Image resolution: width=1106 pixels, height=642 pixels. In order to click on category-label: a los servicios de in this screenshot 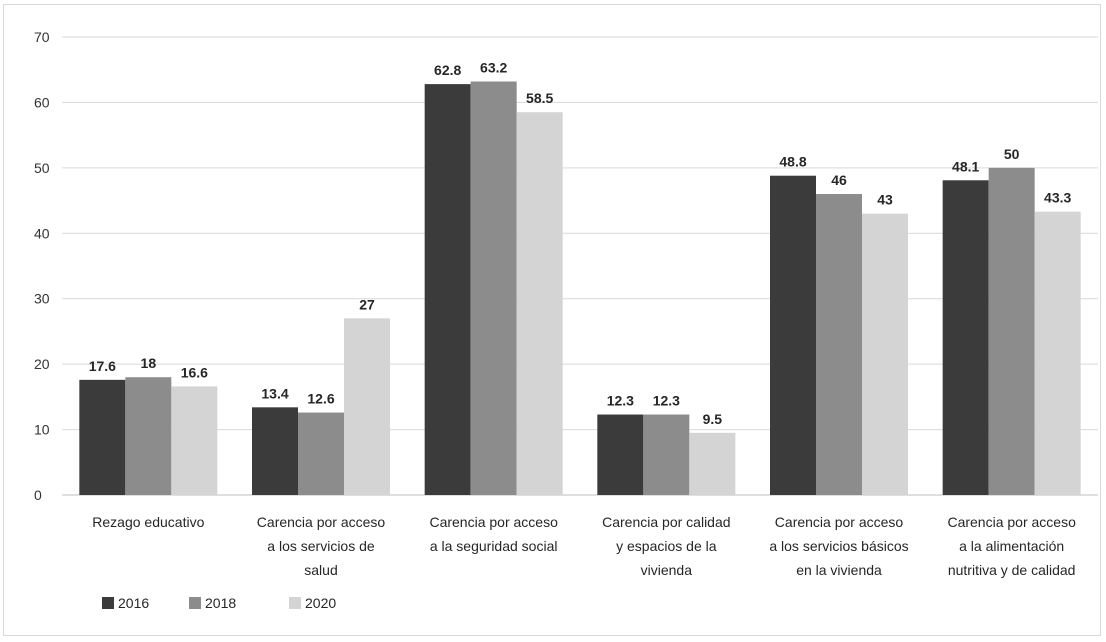, I will do `click(321, 546)`.